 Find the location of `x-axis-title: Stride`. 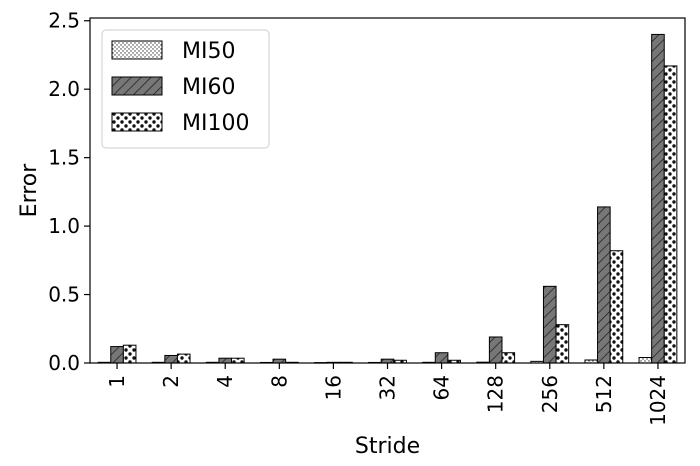

x-axis-title: Stride is located at coordinates (387, 446).